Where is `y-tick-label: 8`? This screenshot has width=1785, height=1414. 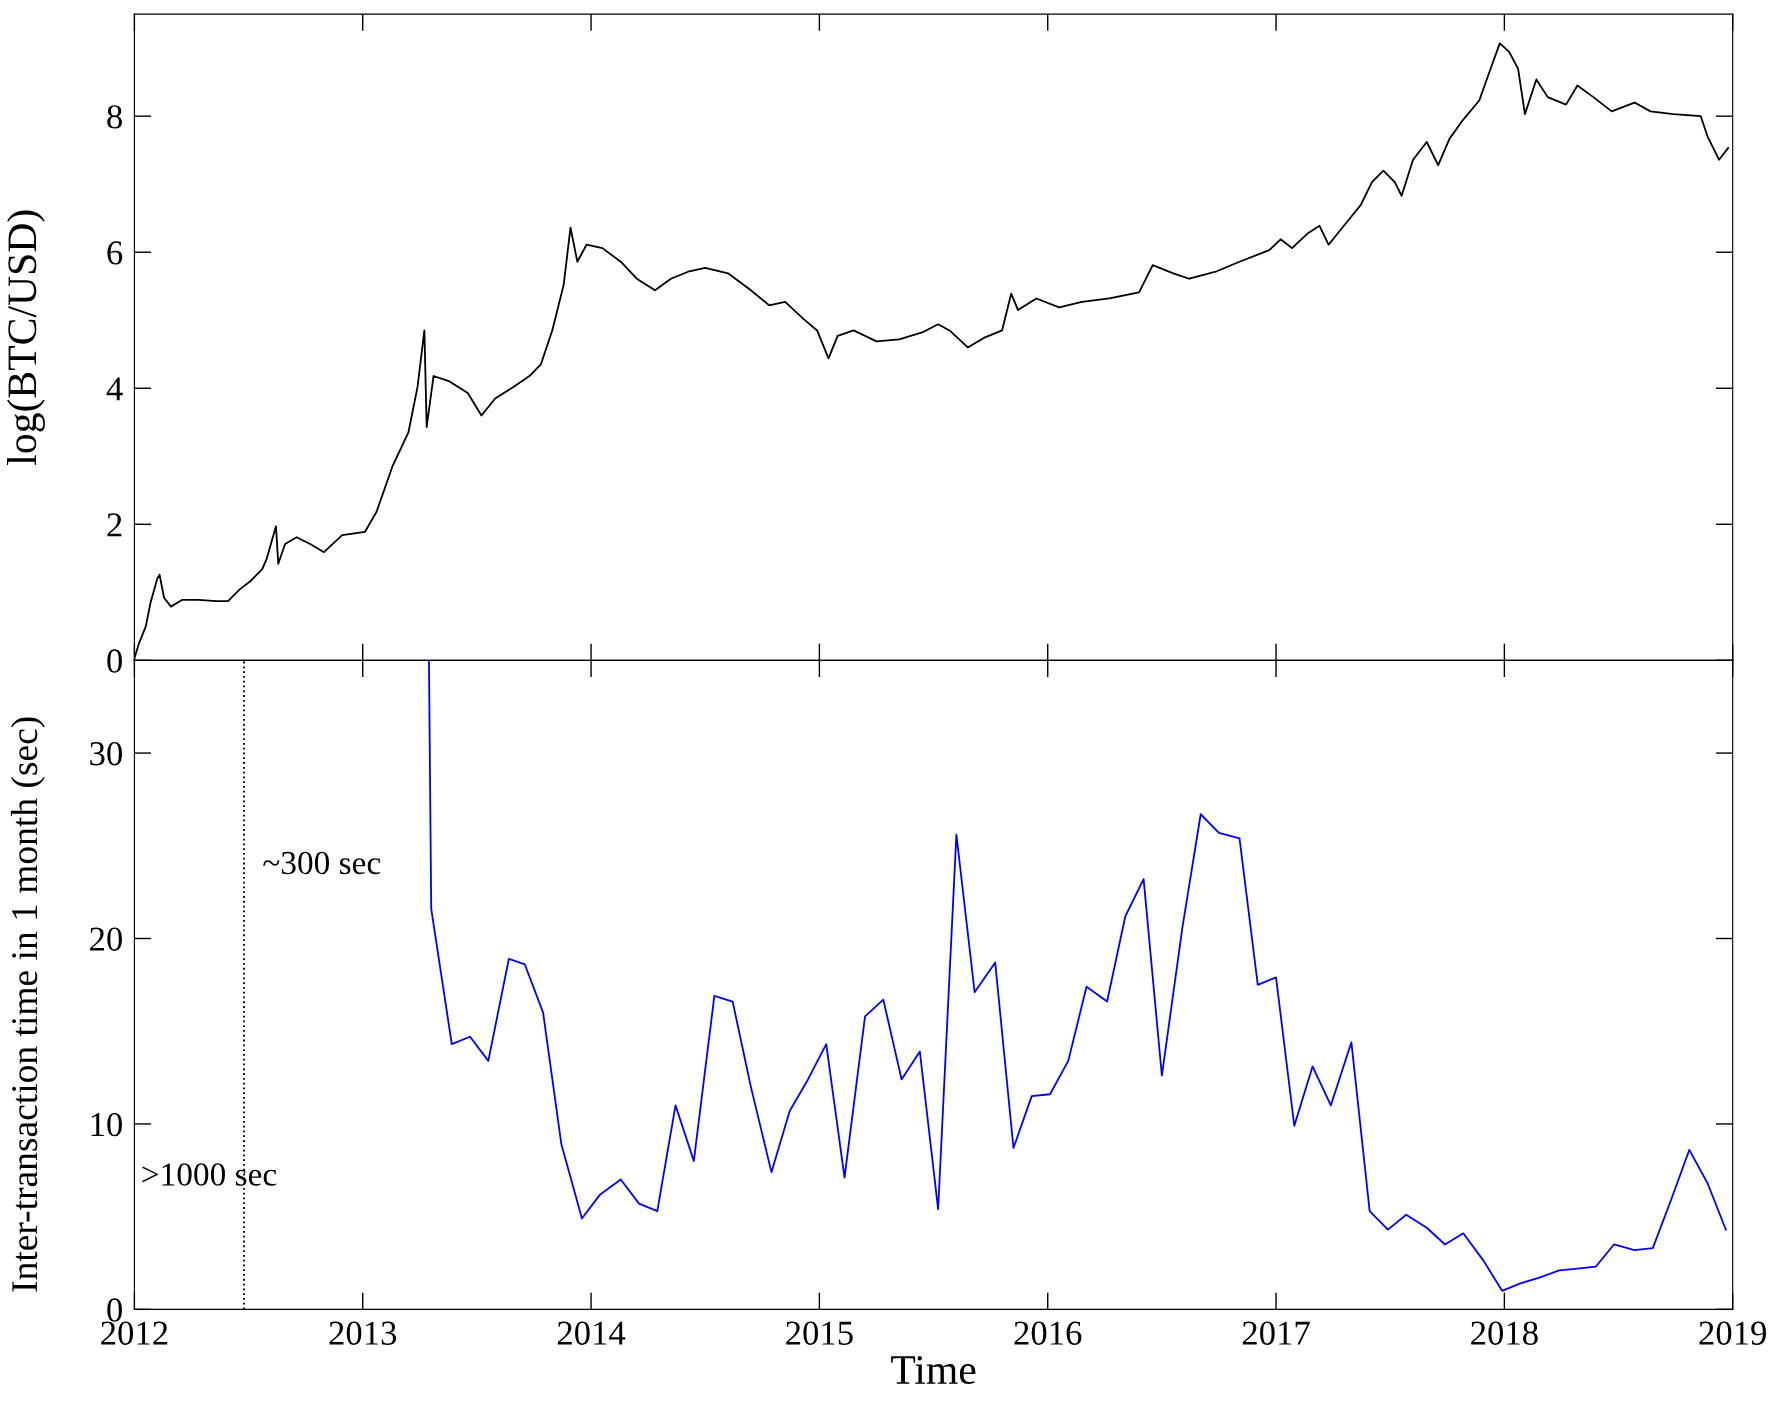
y-tick-label: 8 is located at coordinates (114, 117).